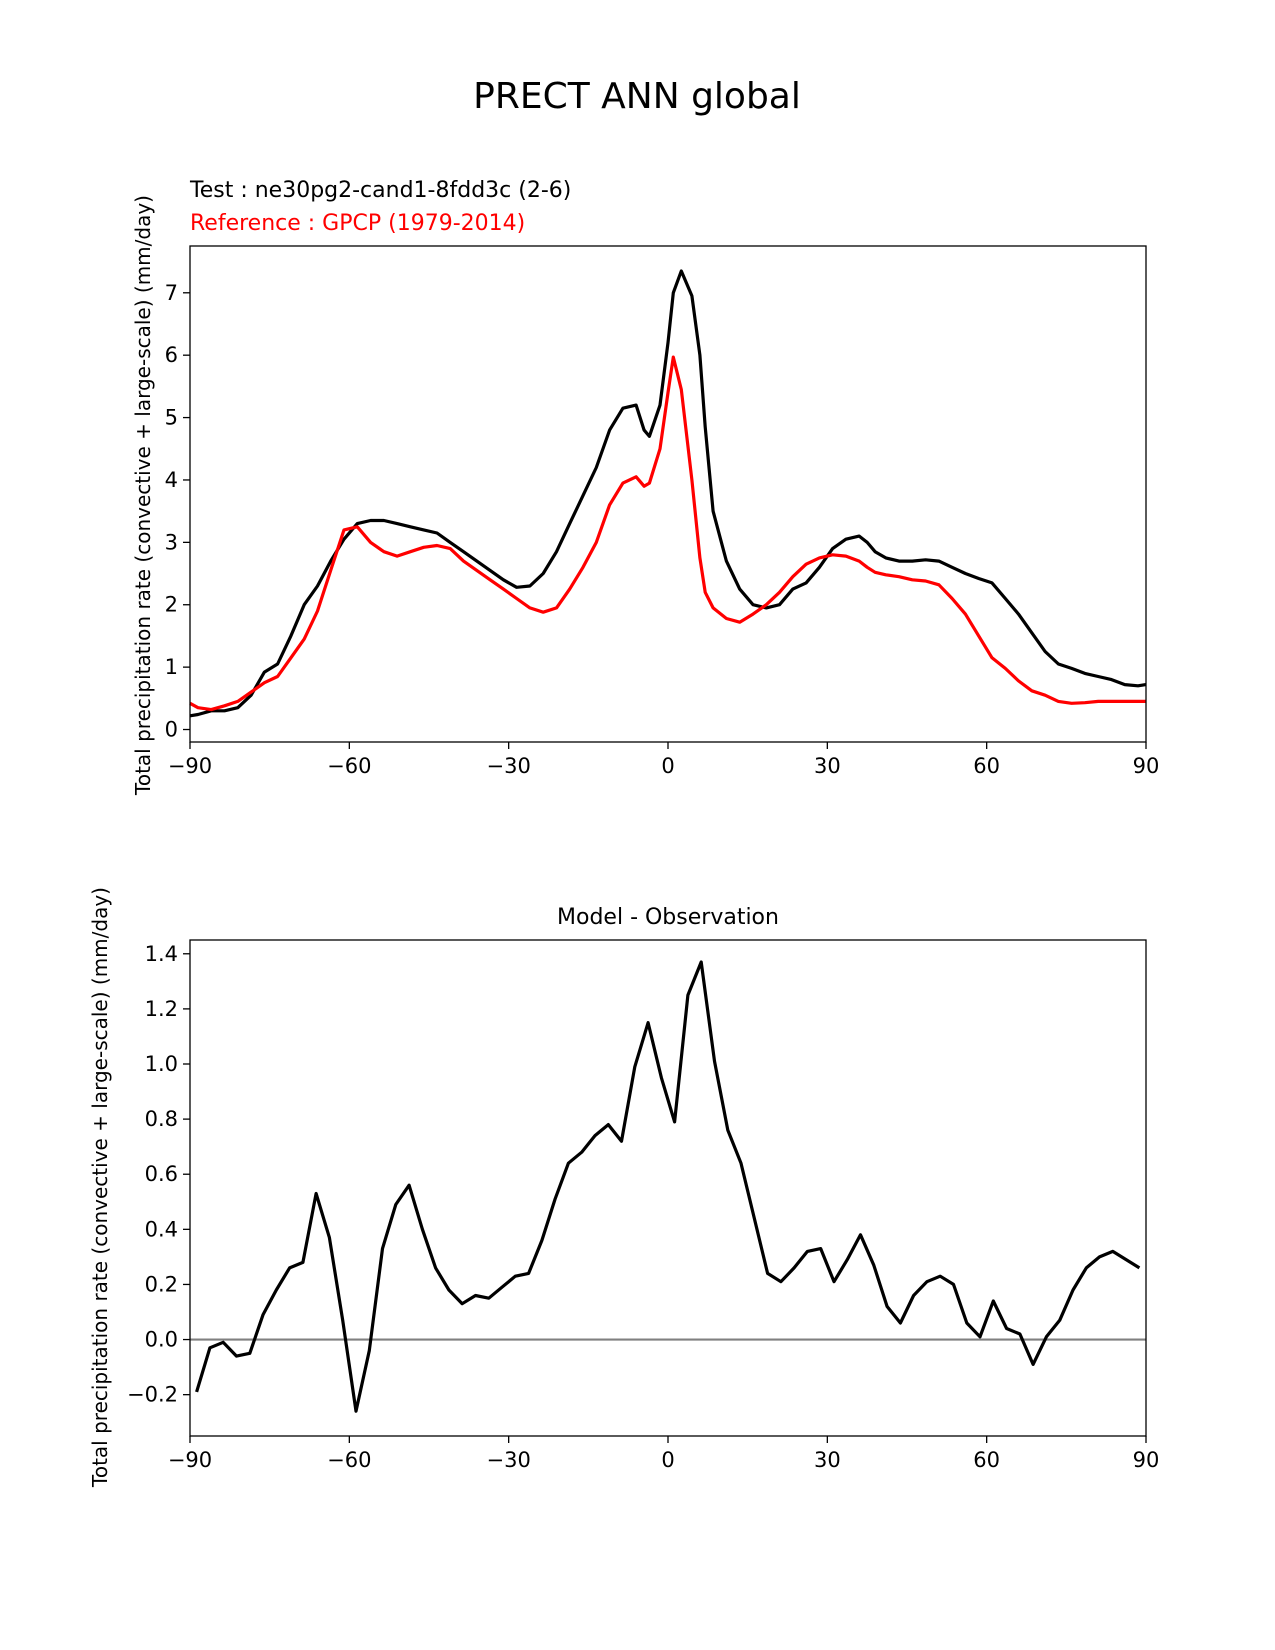 This screenshot has height=1650, width=1275. Describe the element at coordinates (171, 605) in the screenshot. I see `y-tick-label: 2` at that location.